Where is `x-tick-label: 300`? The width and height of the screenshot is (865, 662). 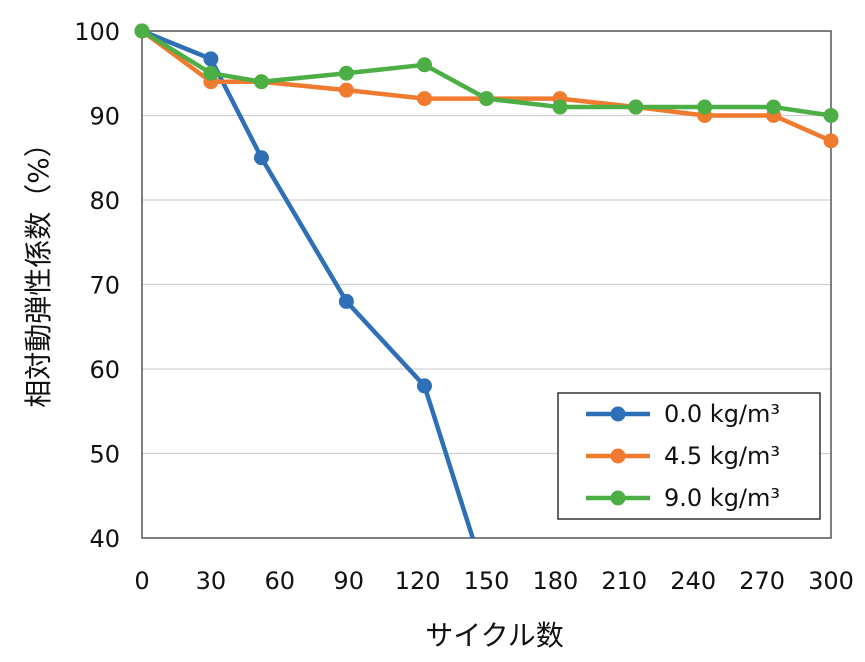
x-tick-label: 300 is located at coordinates (831, 581).